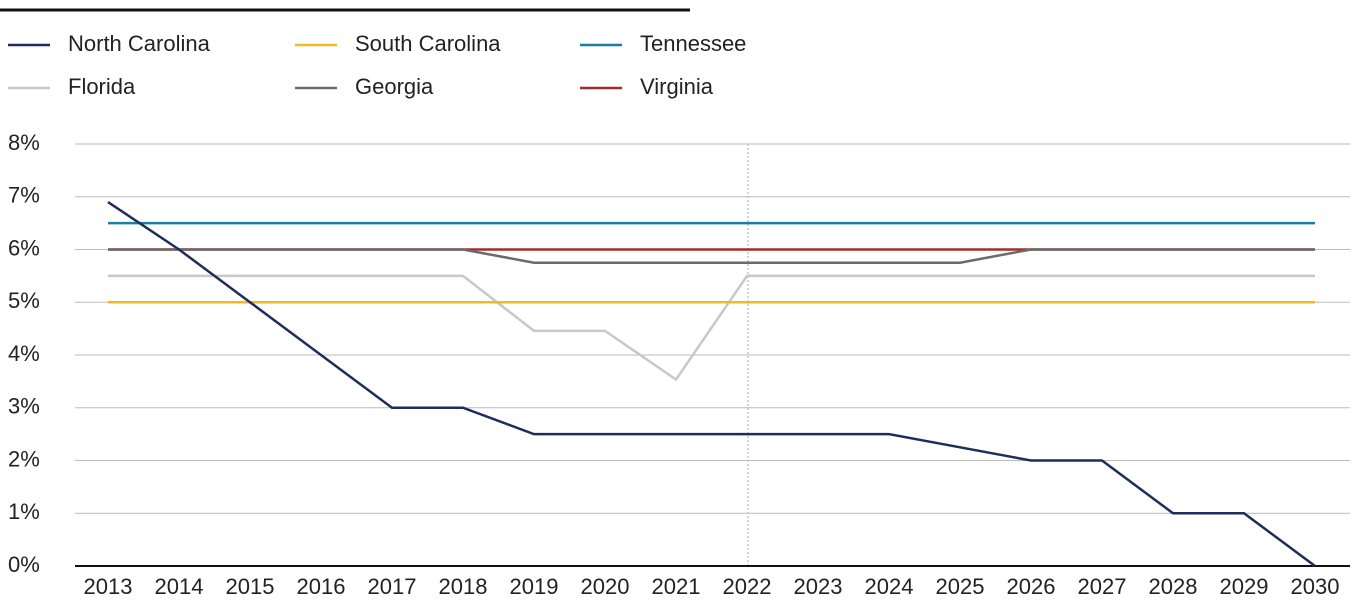  What do you see at coordinates (534, 586) in the screenshot?
I see `x-tick-label: 2019` at bounding box center [534, 586].